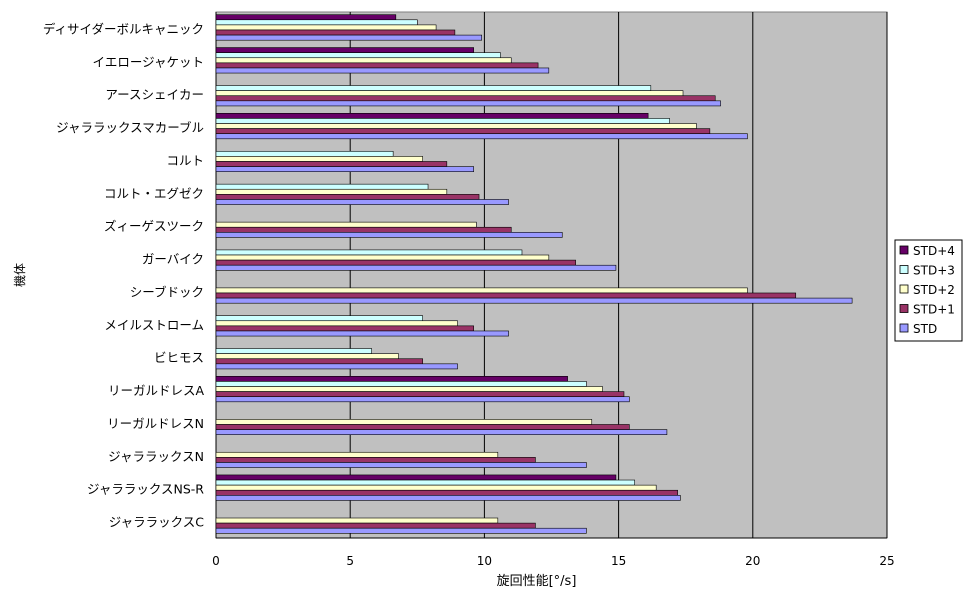 The width and height of the screenshot is (970, 607). What do you see at coordinates (130, 127) in the screenshot?
I see `category-label: ジャララックスマカーブル` at bounding box center [130, 127].